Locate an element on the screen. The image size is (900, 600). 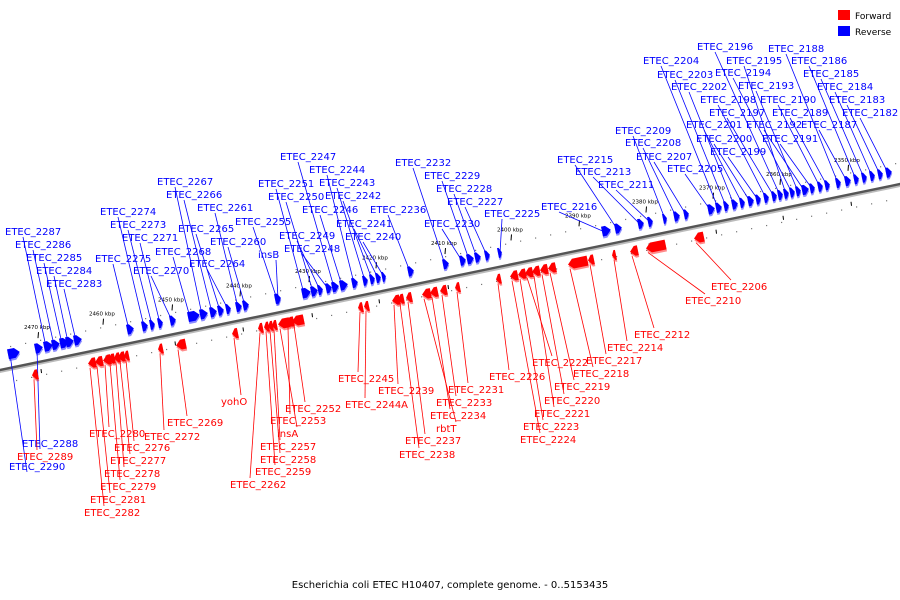
gene-etec-2288-label: ETEC_2288 is located at coordinates (50, 444).